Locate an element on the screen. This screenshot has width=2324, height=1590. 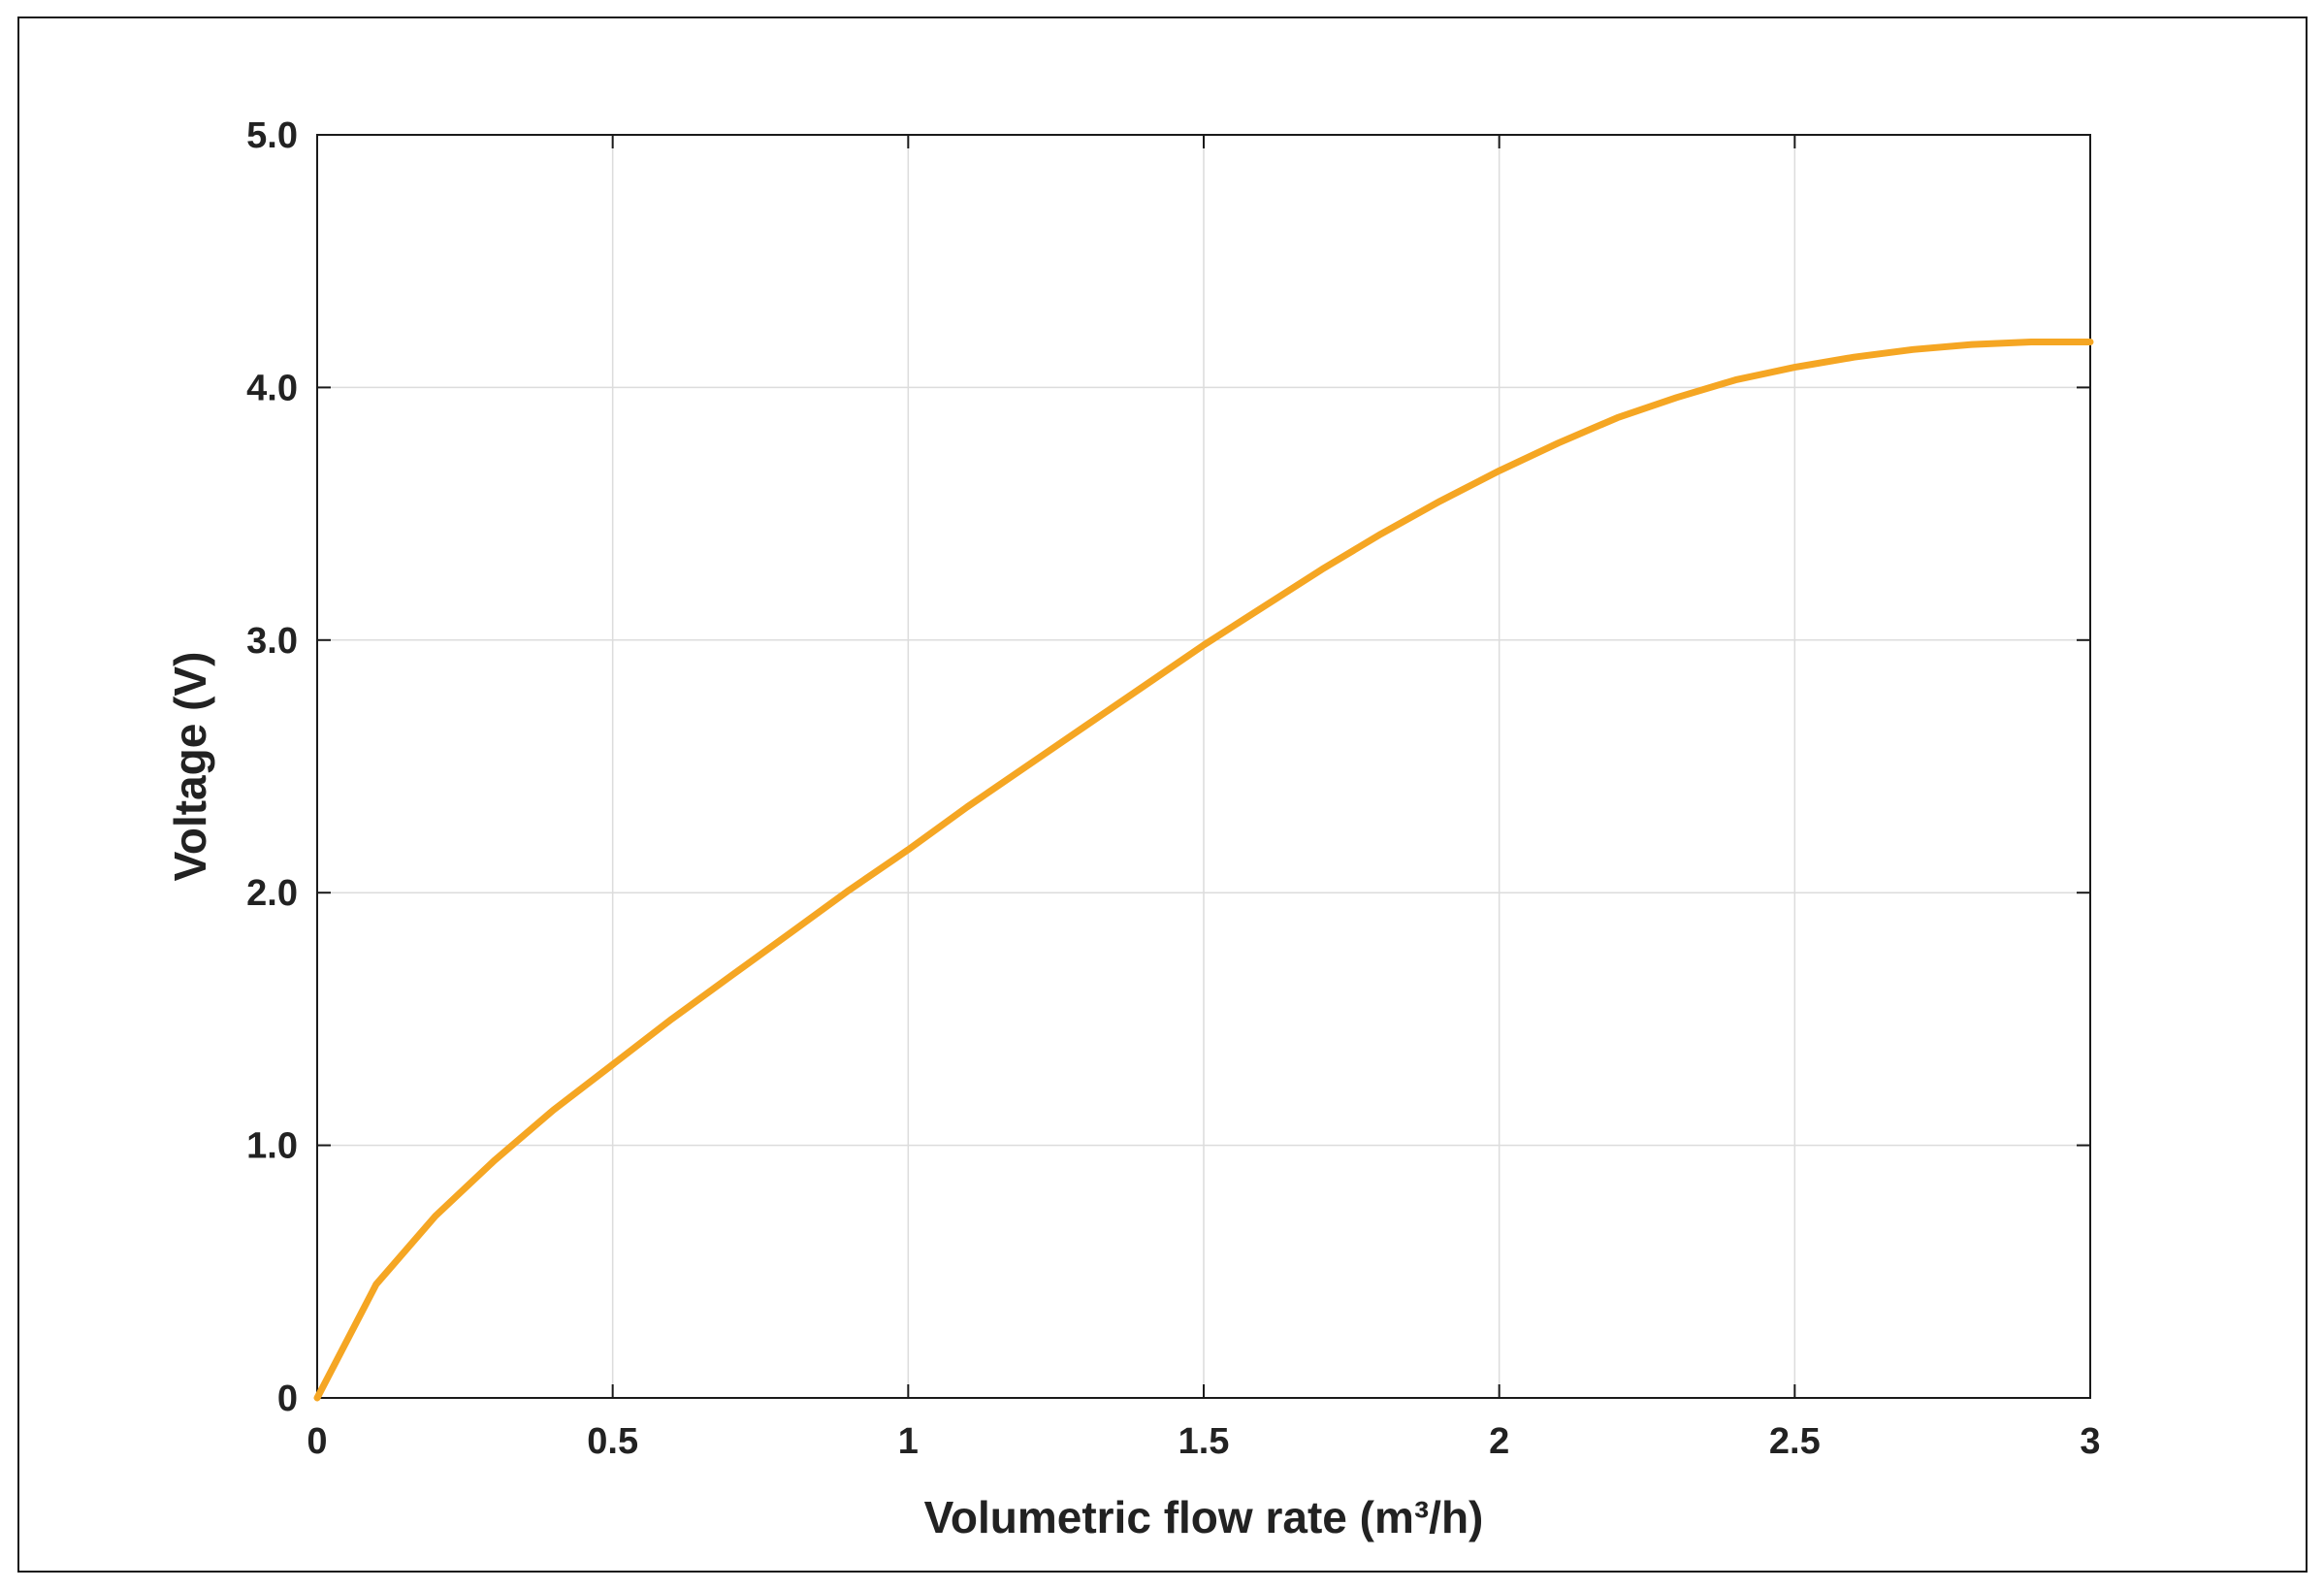
y-tick-label: 1.0 is located at coordinates (272, 1147).